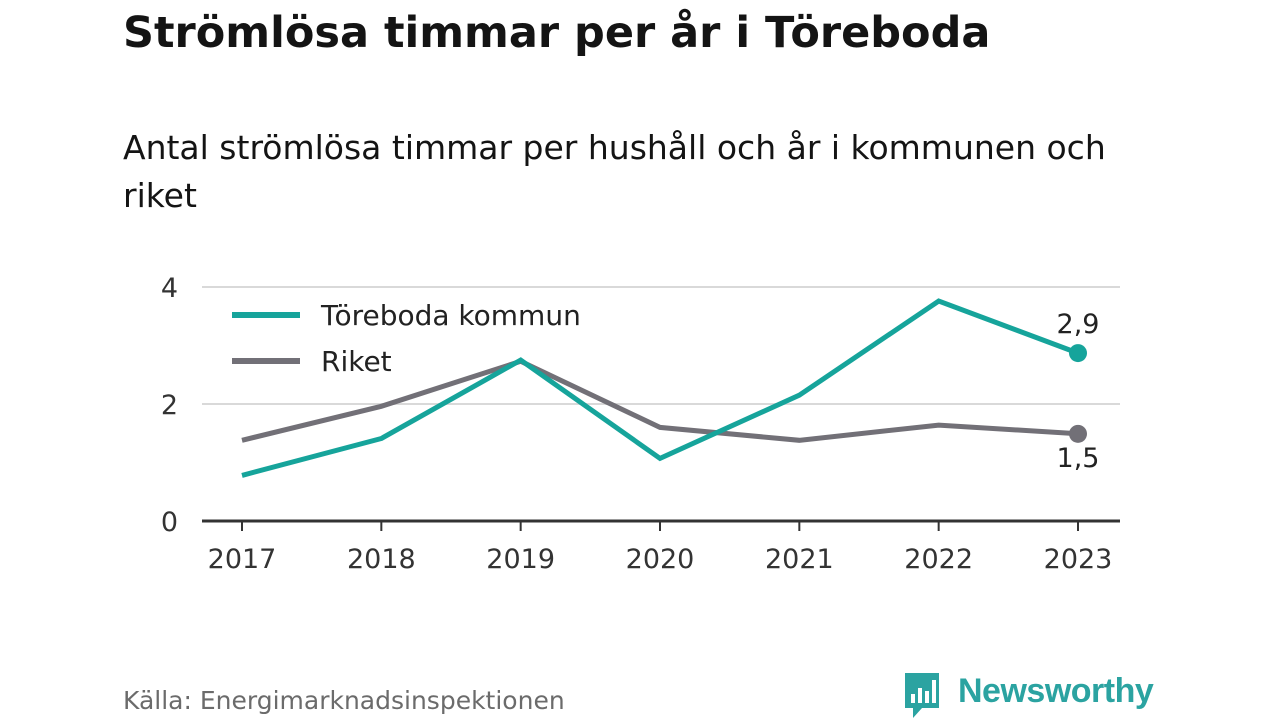 This screenshot has width=1280, height=720. Describe the element at coordinates (169, 522) in the screenshot. I see `y-tick-label: 0` at that location.